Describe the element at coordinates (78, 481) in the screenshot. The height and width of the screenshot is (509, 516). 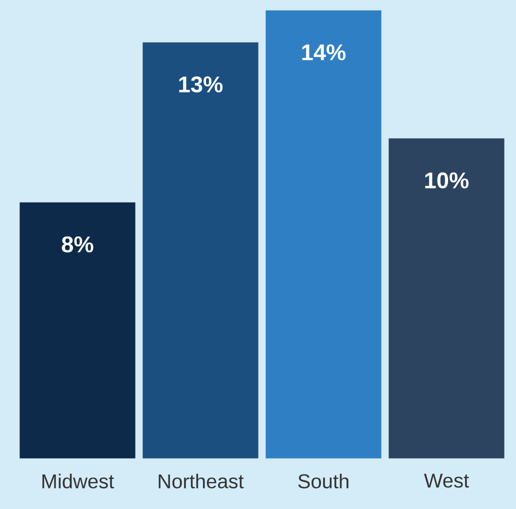
I see `x-tick-label: Midwest` at that location.